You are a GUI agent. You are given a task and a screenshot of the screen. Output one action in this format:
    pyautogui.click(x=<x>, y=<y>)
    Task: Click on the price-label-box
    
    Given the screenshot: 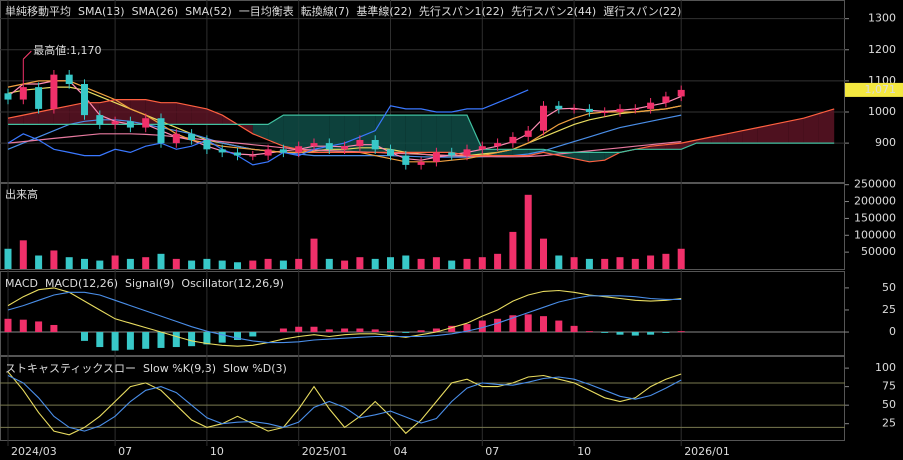 What is the action you would take?
    pyautogui.click(x=874, y=89)
    